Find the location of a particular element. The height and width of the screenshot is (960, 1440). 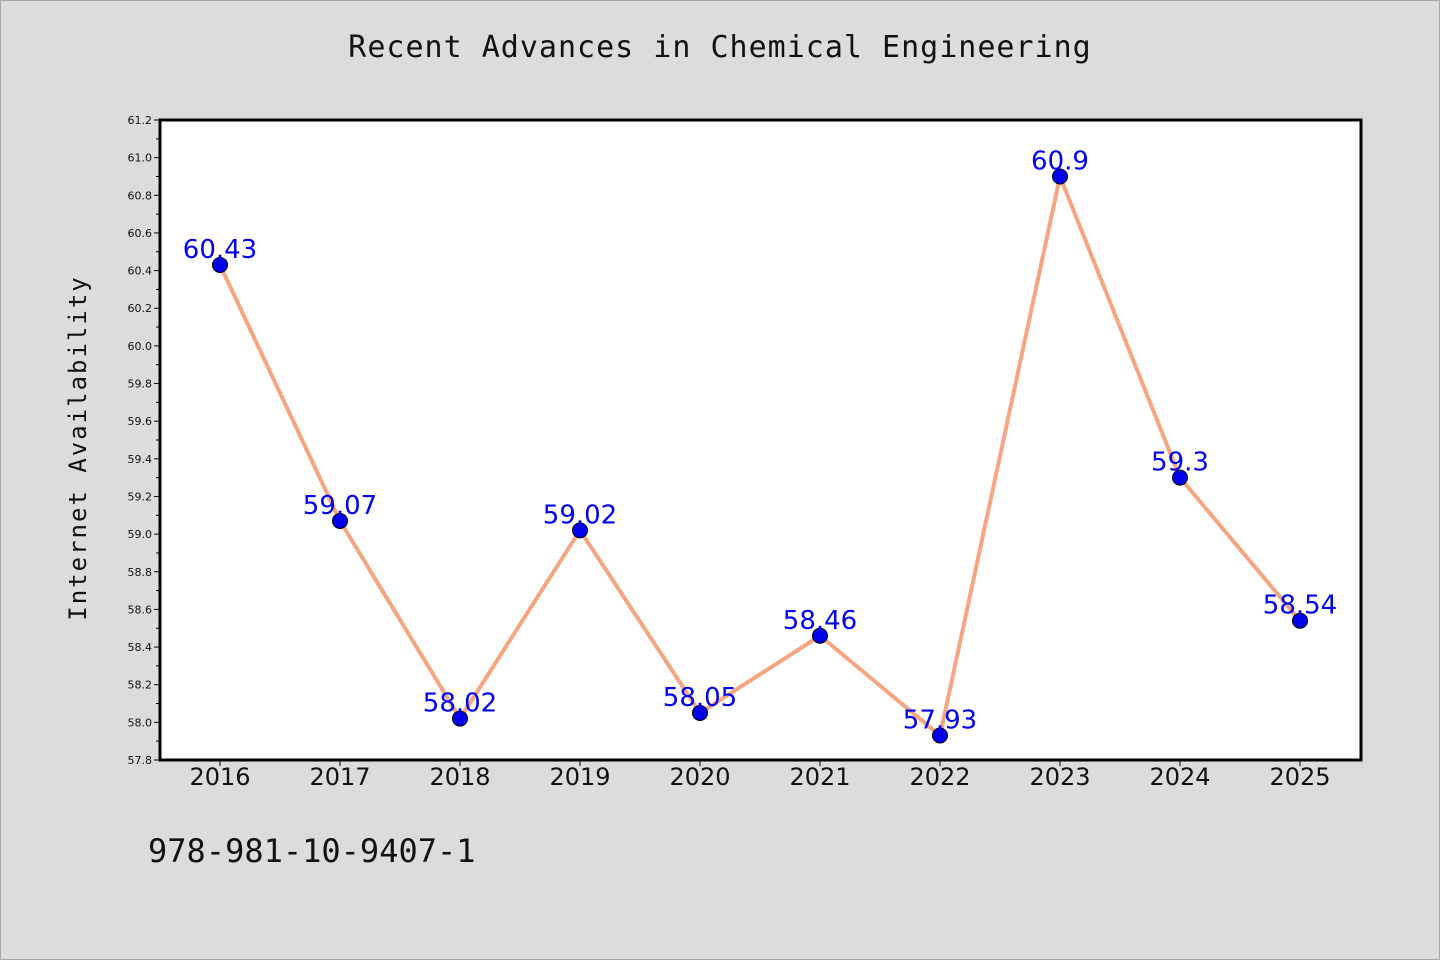

y-tick-label: 59.0 is located at coordinates (140, 534).